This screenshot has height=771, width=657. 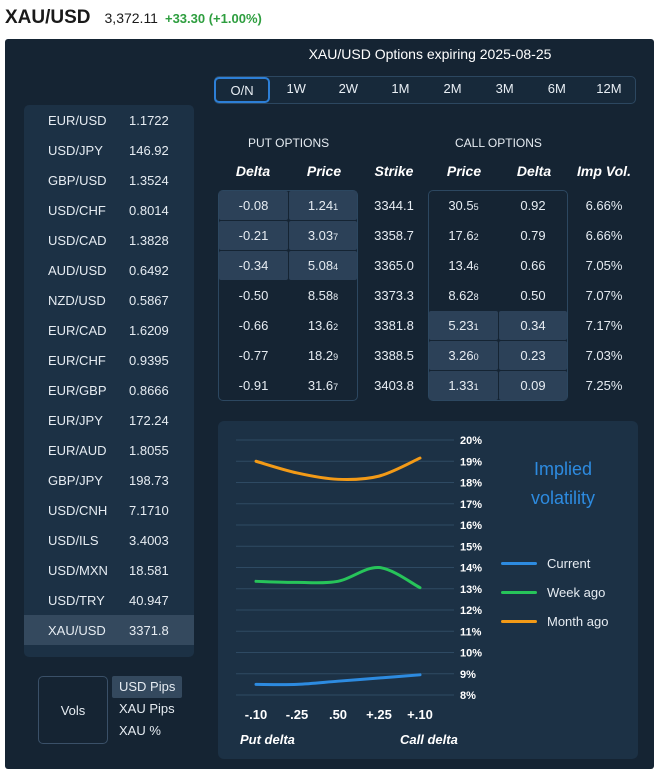 I want to click on put-price-cell: 13.62, so click(x=323, y=325).